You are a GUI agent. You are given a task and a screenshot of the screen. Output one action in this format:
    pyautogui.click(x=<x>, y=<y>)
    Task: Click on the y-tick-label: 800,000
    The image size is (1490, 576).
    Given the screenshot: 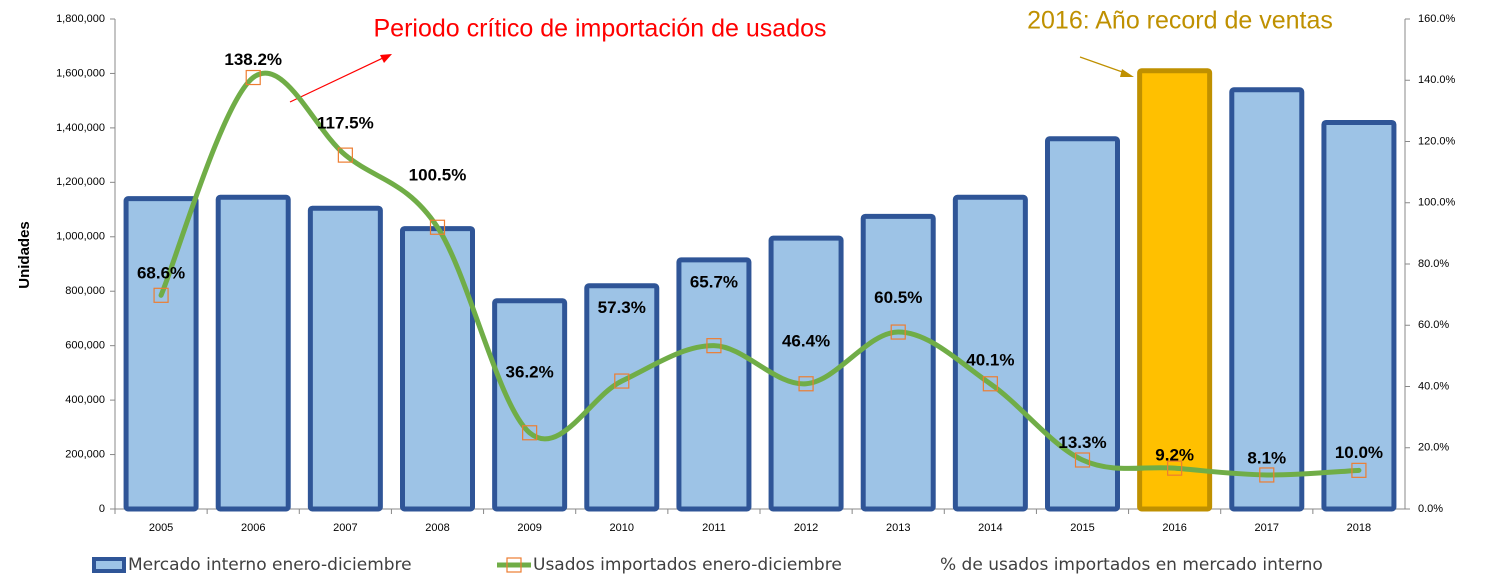 What is the action you would take?
    pyautogui.click(x=85, y=291)
    